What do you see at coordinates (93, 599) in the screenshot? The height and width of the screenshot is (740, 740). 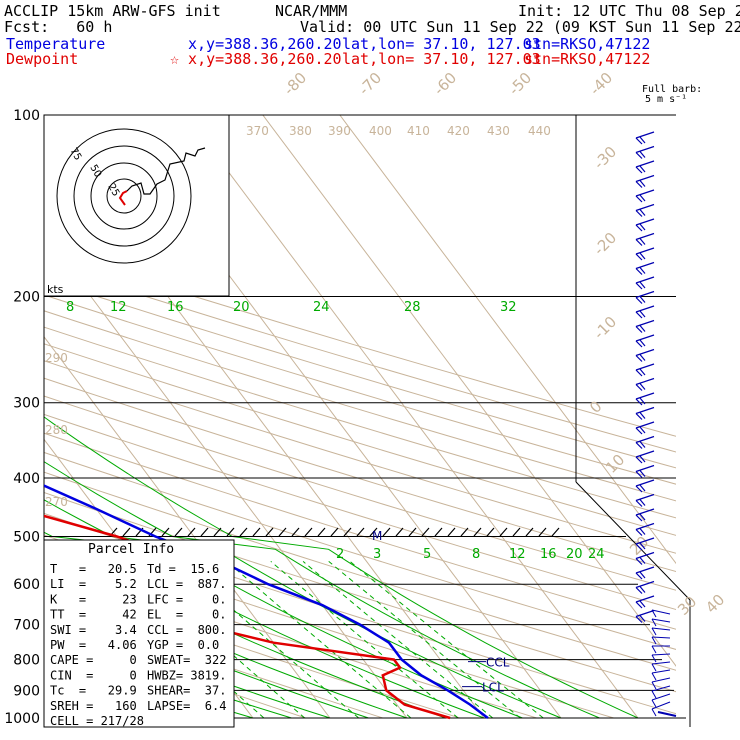 I see `parcel-value: K = 23` at bounding box center [93, 599].